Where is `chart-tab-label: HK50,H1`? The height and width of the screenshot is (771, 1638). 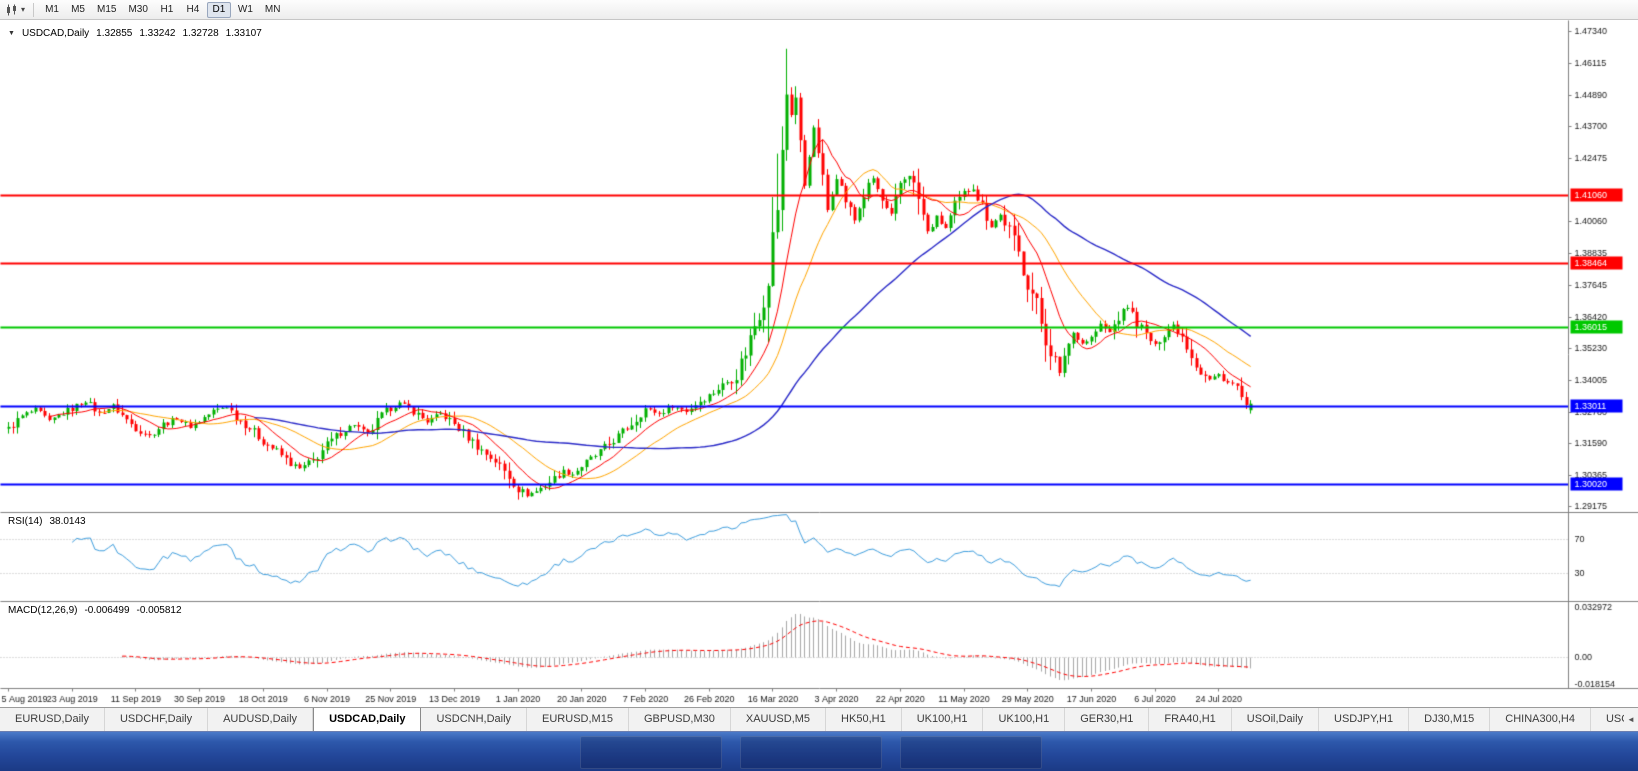 chart-tab-label: HK50,H1 is located at coordinates (863, 719).